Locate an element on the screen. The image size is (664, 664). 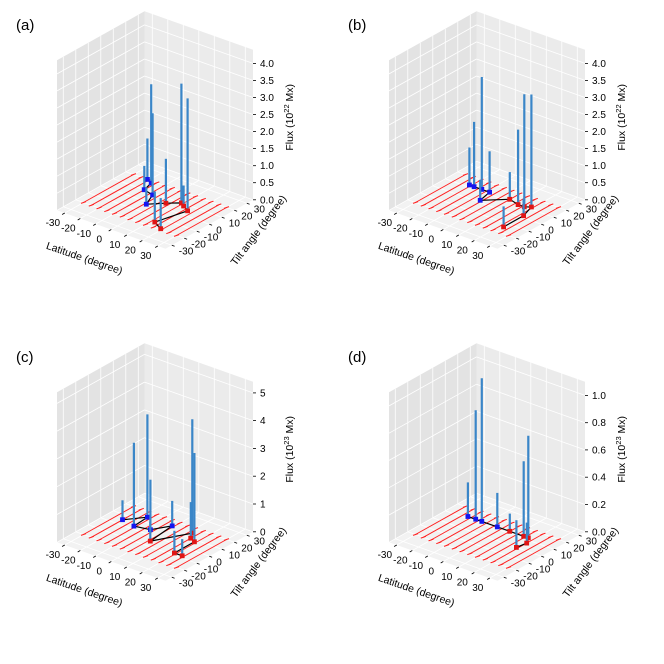
z-tick-label: 3 is located at coordinates (263, 449).